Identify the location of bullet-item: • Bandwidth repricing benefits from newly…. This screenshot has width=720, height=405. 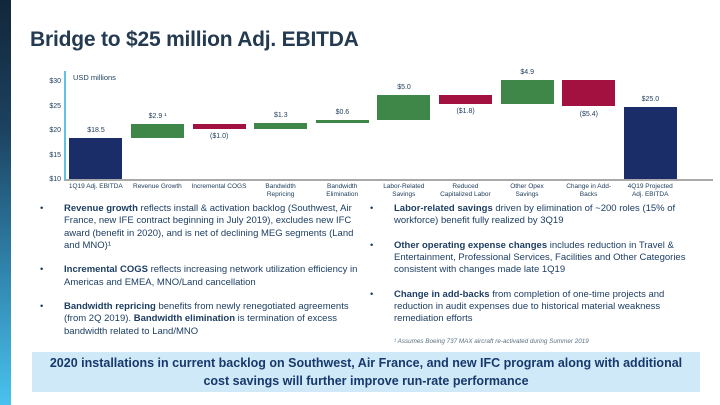
(199, 319).